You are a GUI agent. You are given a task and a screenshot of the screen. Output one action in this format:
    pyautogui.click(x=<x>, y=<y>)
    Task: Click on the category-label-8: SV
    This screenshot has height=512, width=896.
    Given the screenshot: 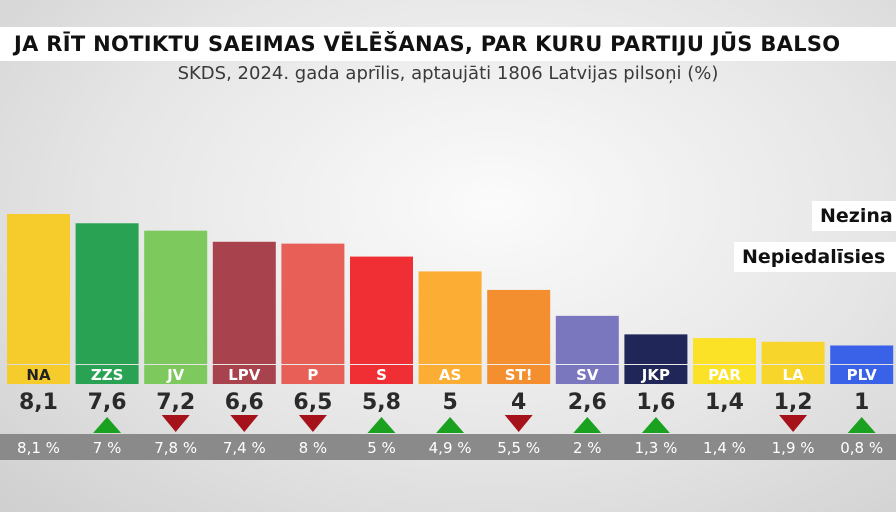 What is the action you would take?
    pyautogui.click(x=587, y=375)
    